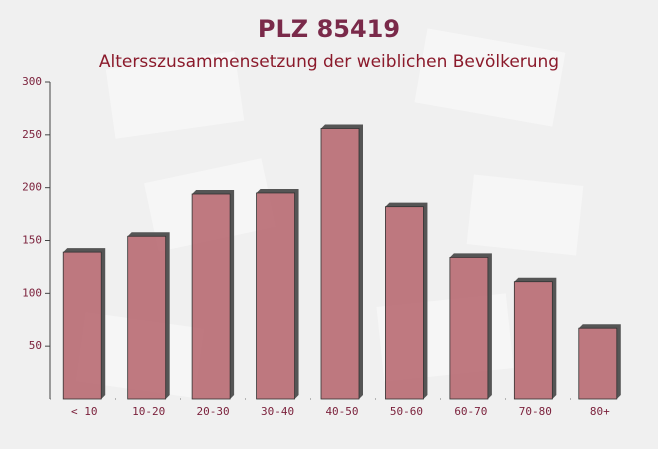 The width and height of the screenshot is (658, 449). I want to click on x-tick-label: < 10, so click(84, 411).